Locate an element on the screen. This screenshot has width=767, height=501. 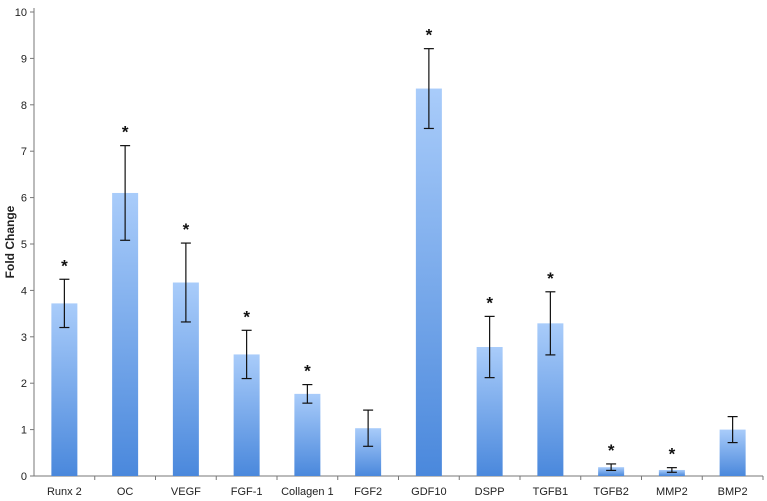
y-tick-label: 1 is located at coordinates (24, 431).